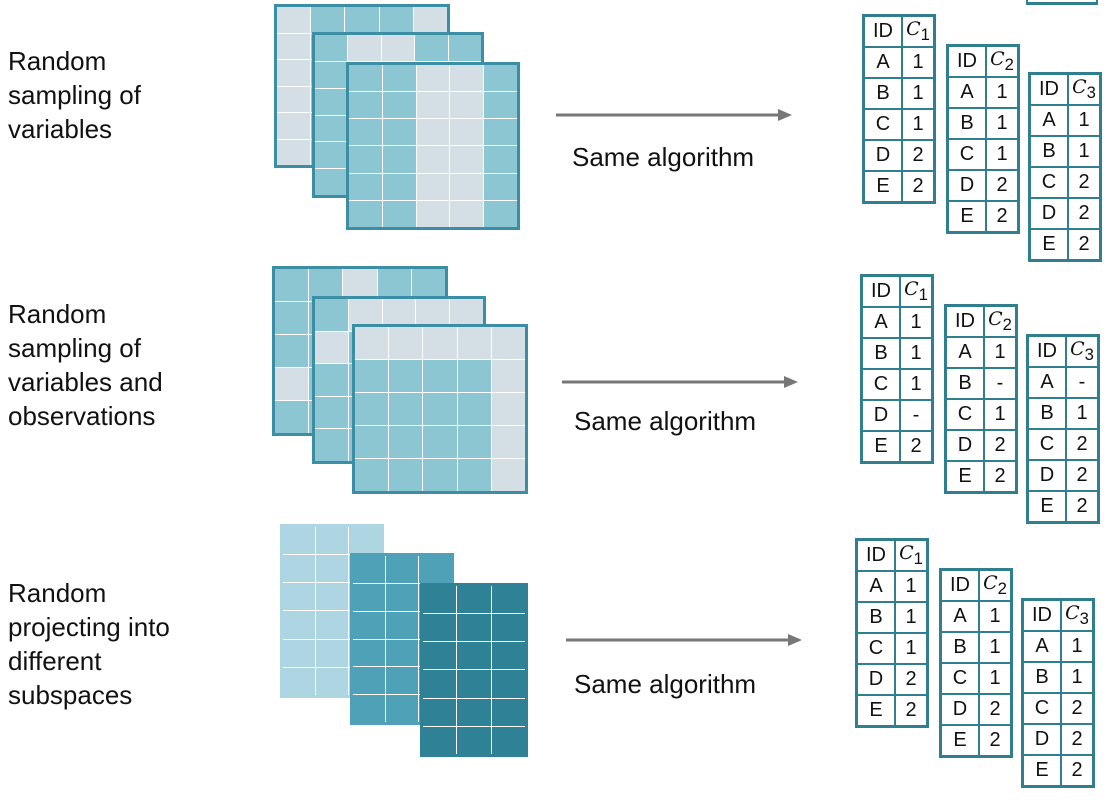 This screenshot has height=805, width=1113. What do you see at coordinates (665, 684) in the screenshot?
I see `algorithm-label-3: Same algorithm` at bounding box center [665, 684].